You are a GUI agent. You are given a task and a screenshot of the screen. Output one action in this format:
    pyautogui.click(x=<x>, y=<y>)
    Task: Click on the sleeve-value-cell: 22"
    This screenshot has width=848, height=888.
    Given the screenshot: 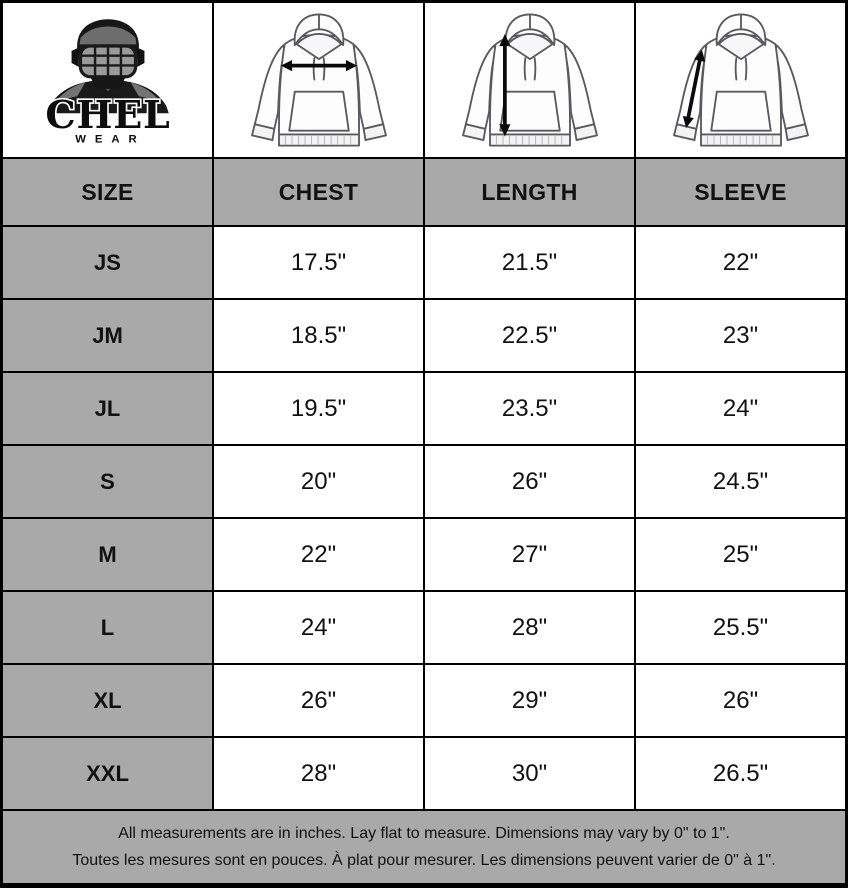 What is the action you would take?
    pyautogui.click(x=740, y=262)
    